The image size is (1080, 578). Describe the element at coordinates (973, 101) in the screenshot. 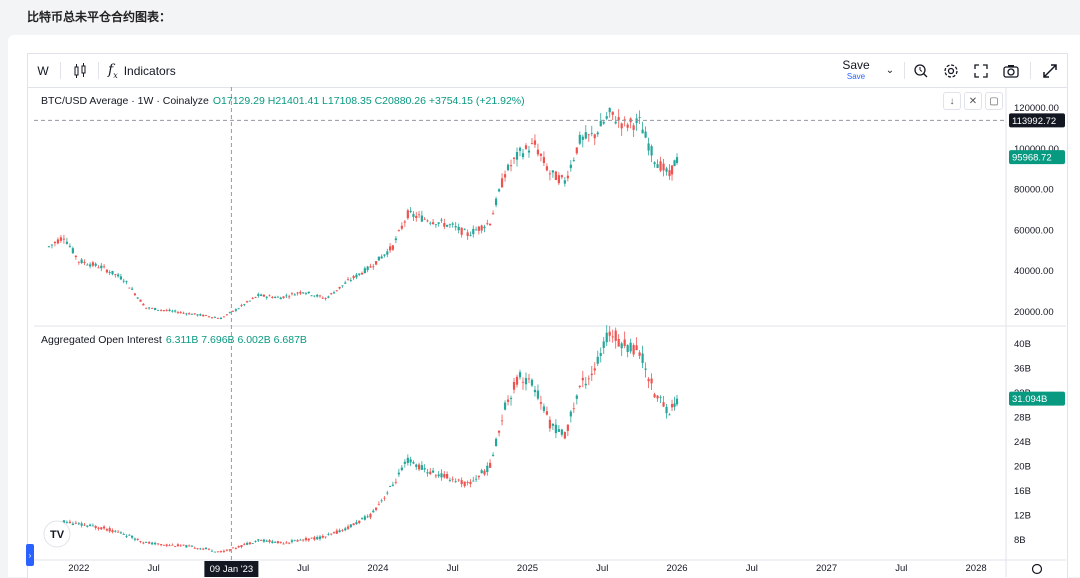

I see `close-icon: ✕` at that location.